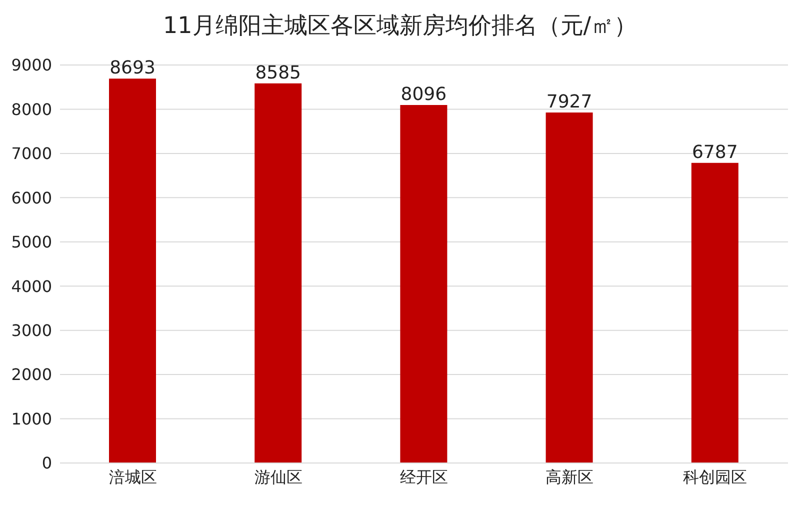 The width and height of the screenshot is (800, 508). What do you see at coordinates (31, 330) in the screenshot?
I see `y-tick-label: 3000` at bounding box center [31, 330].